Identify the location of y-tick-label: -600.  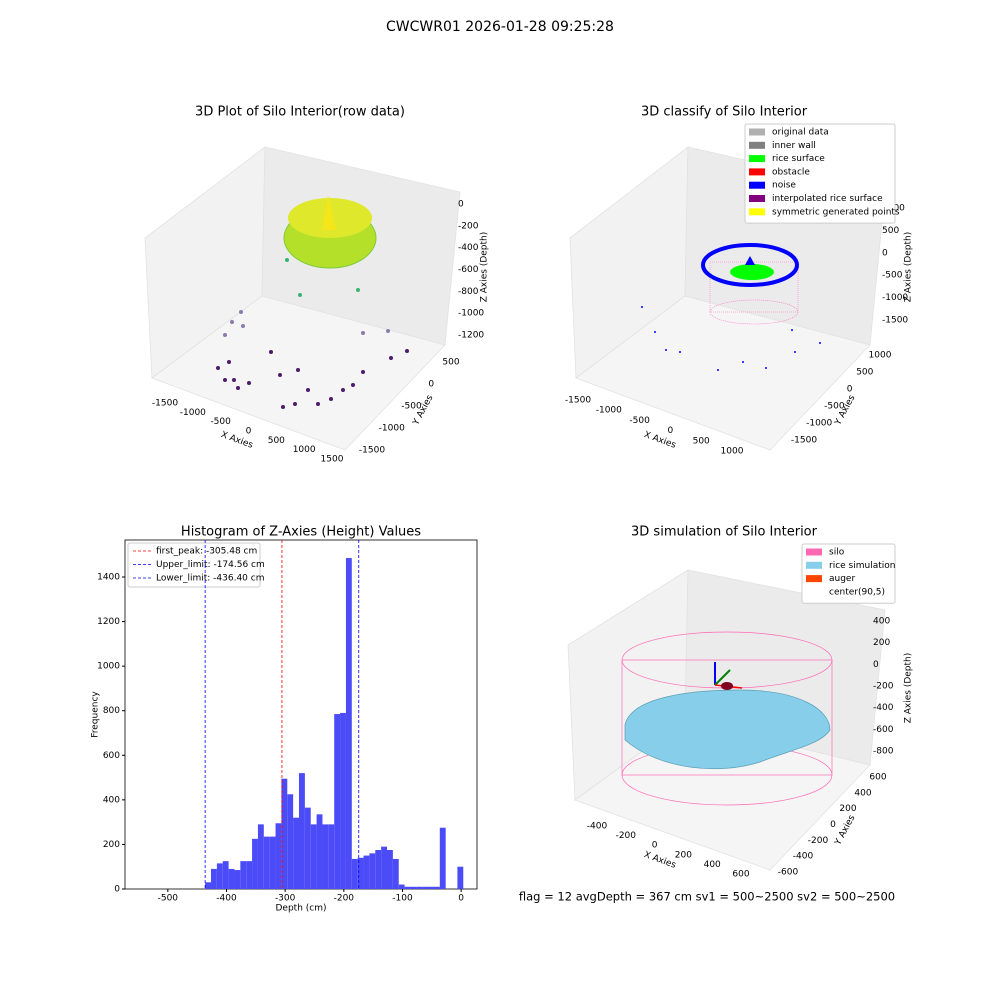
(788, 873).